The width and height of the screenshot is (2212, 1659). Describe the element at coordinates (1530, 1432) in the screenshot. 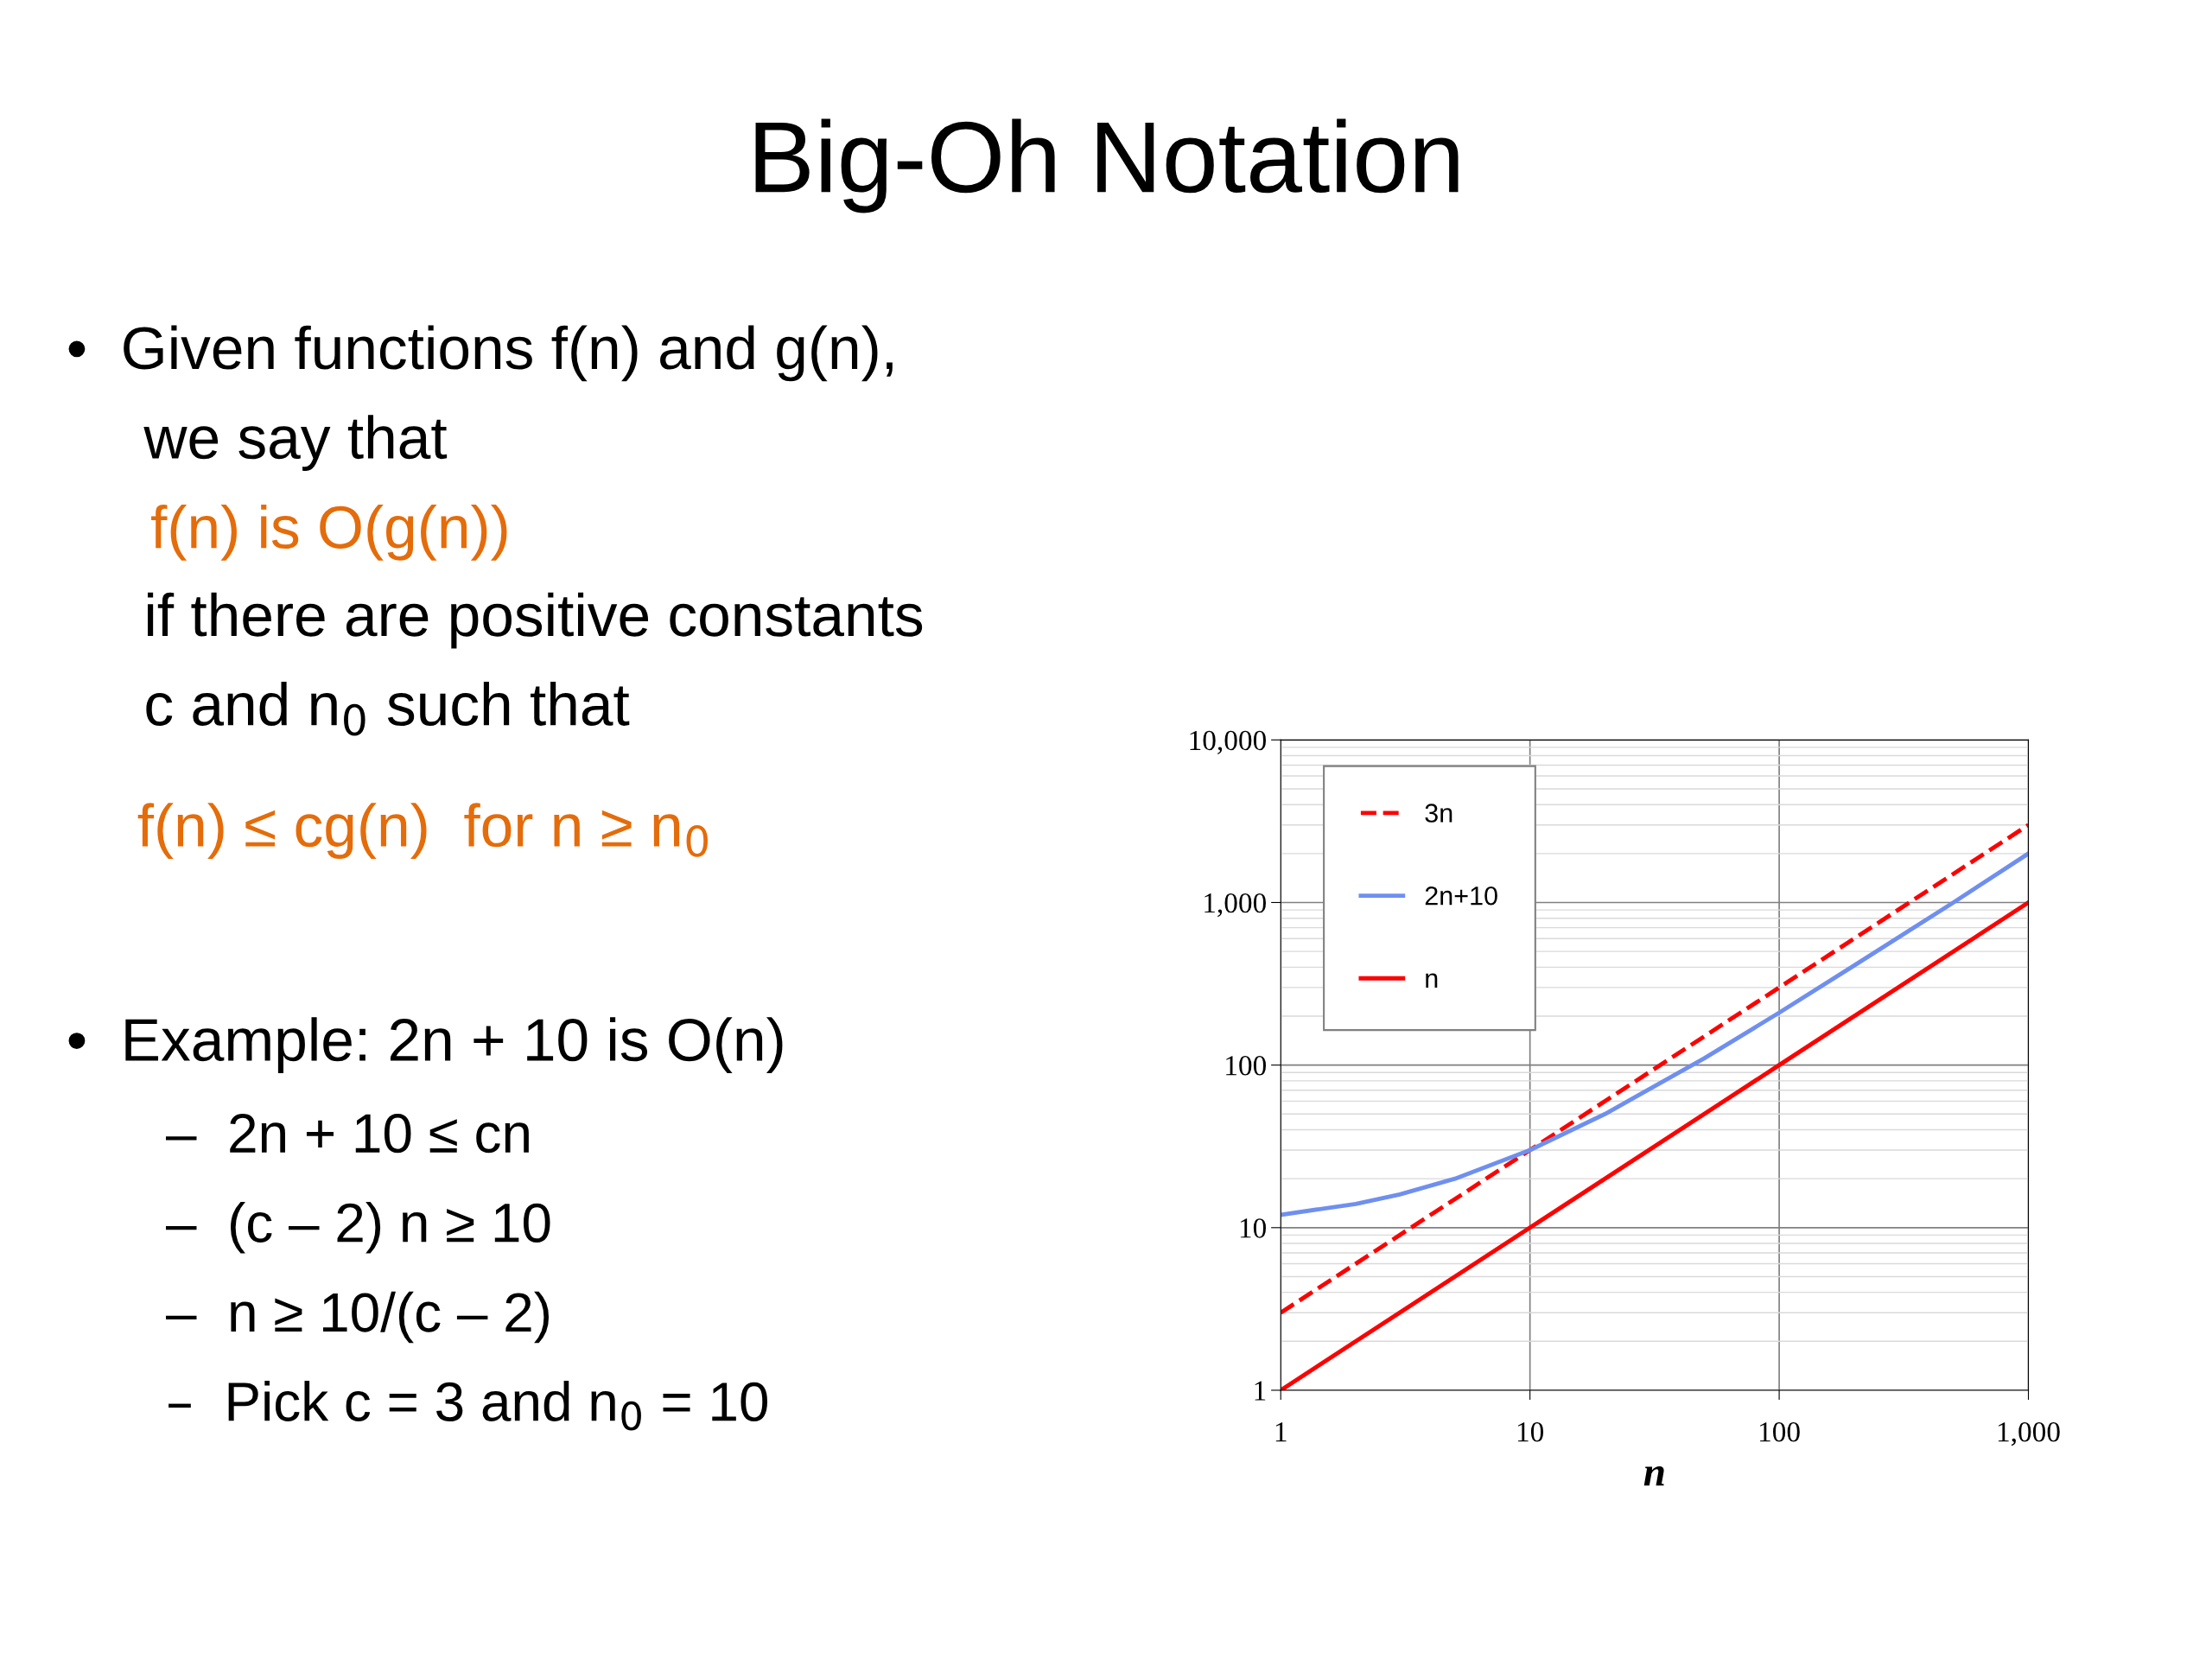

I see `x-tick-label: 10` at that location.